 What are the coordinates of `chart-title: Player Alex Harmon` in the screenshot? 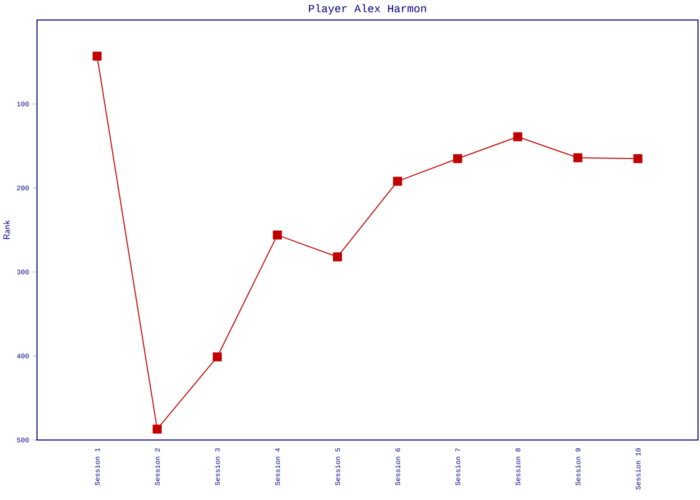 It's located at (367, 9).